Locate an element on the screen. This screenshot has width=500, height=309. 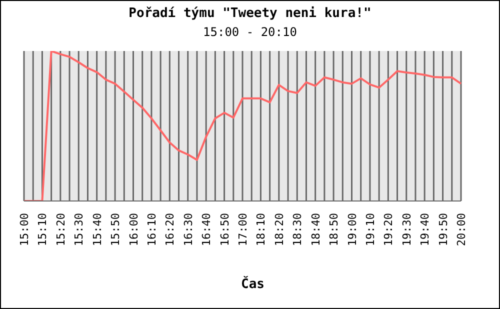
chart-title: Pořadí týmu "Tweety neni kura!" is located at coordinates (250, 13).